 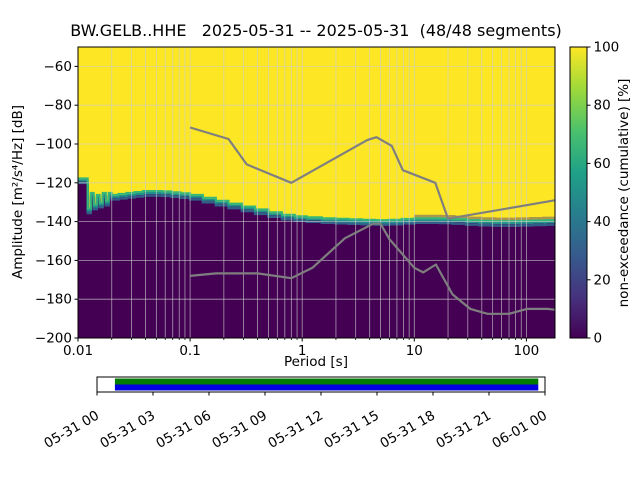 What do you see at coordinates (316, 362) in the screenshot?
I see `x-axis-label: Period [s]` at bounding box center [316, 362].